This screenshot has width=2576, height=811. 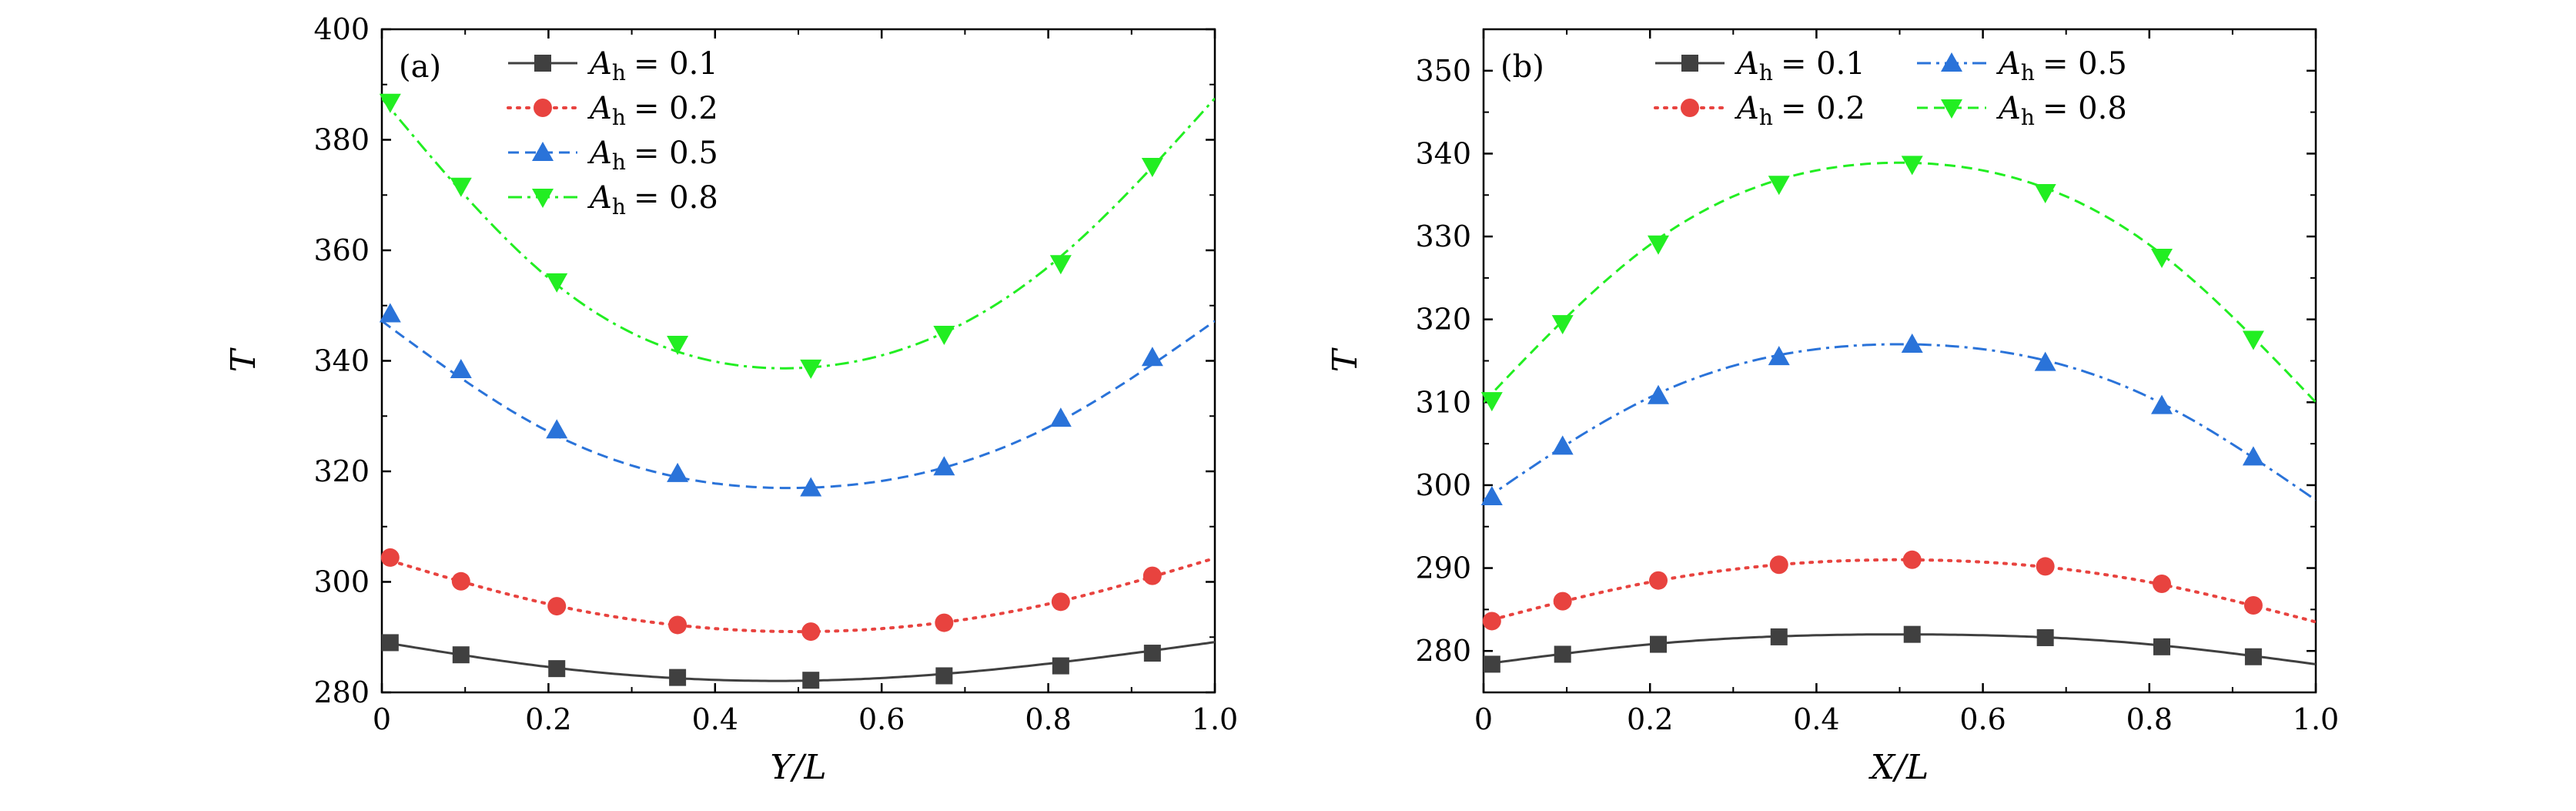 What do you see at coordinates (1899, 767) in the screenshot?
I see `x-axis-title: X/L` at bounding box center [1899, 767].